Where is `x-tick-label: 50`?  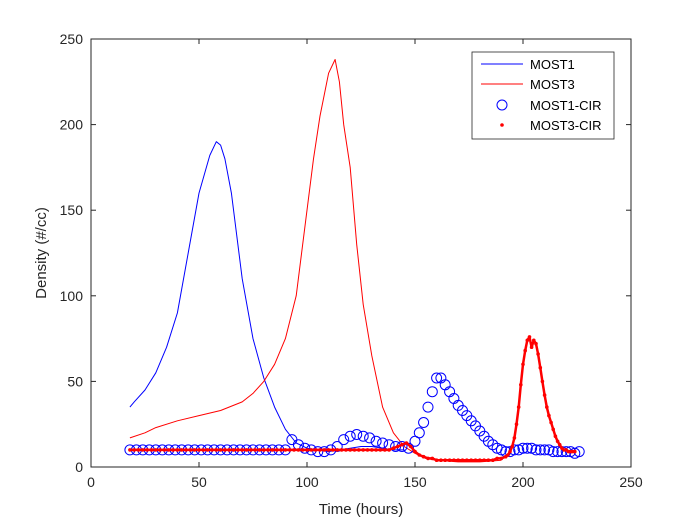
x-tick-label: 50 is located at coordinates (199, 482).